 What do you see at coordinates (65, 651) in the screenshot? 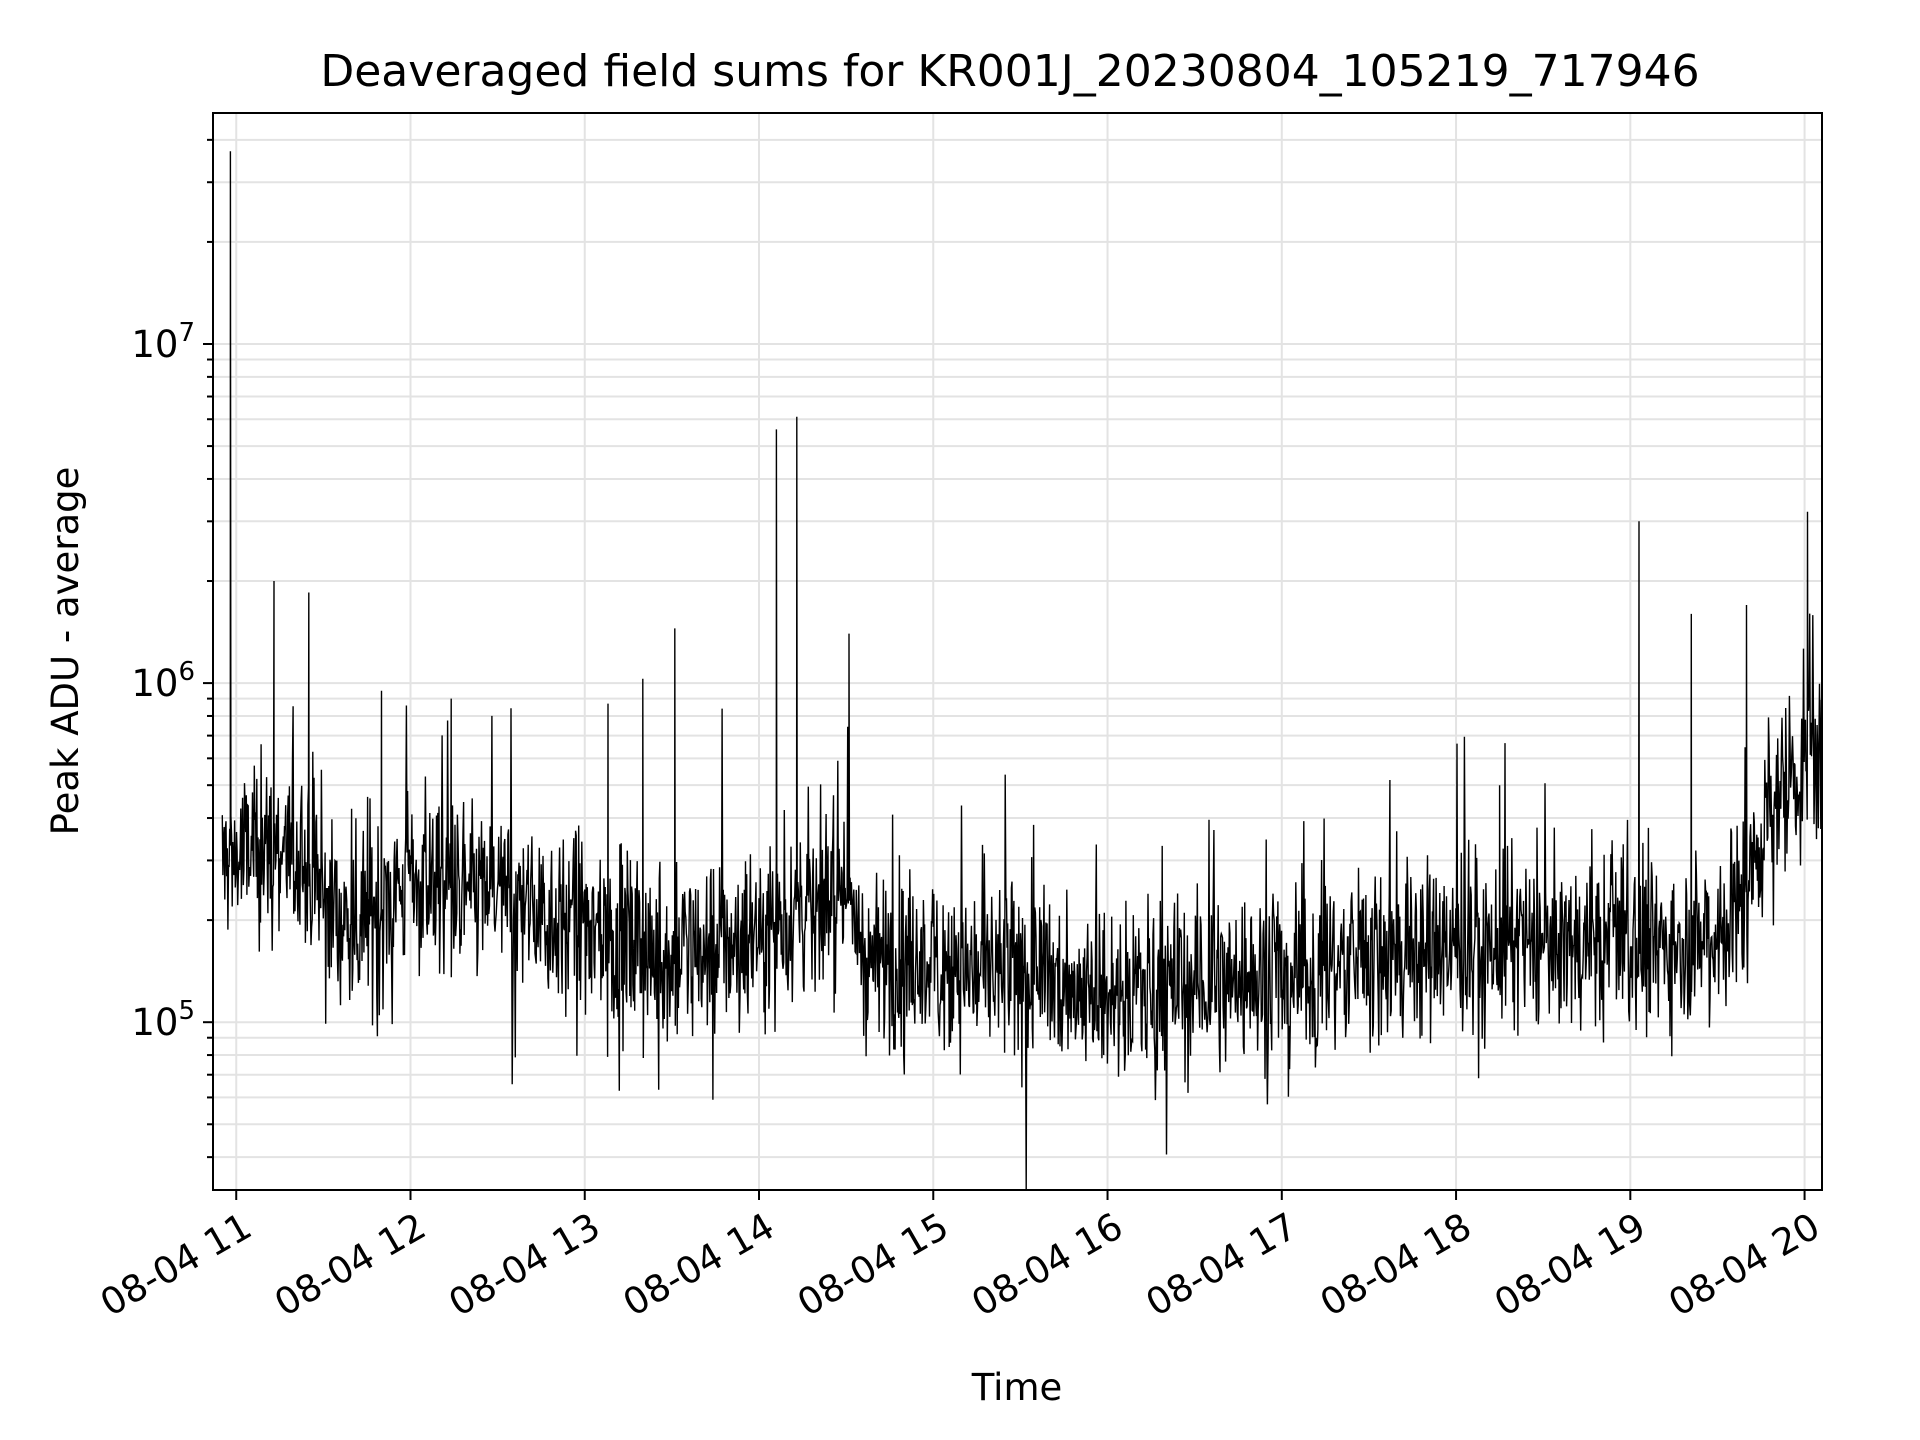
I see `y-axis-label: Peak ADU - average` at bounding box center [65, 651].